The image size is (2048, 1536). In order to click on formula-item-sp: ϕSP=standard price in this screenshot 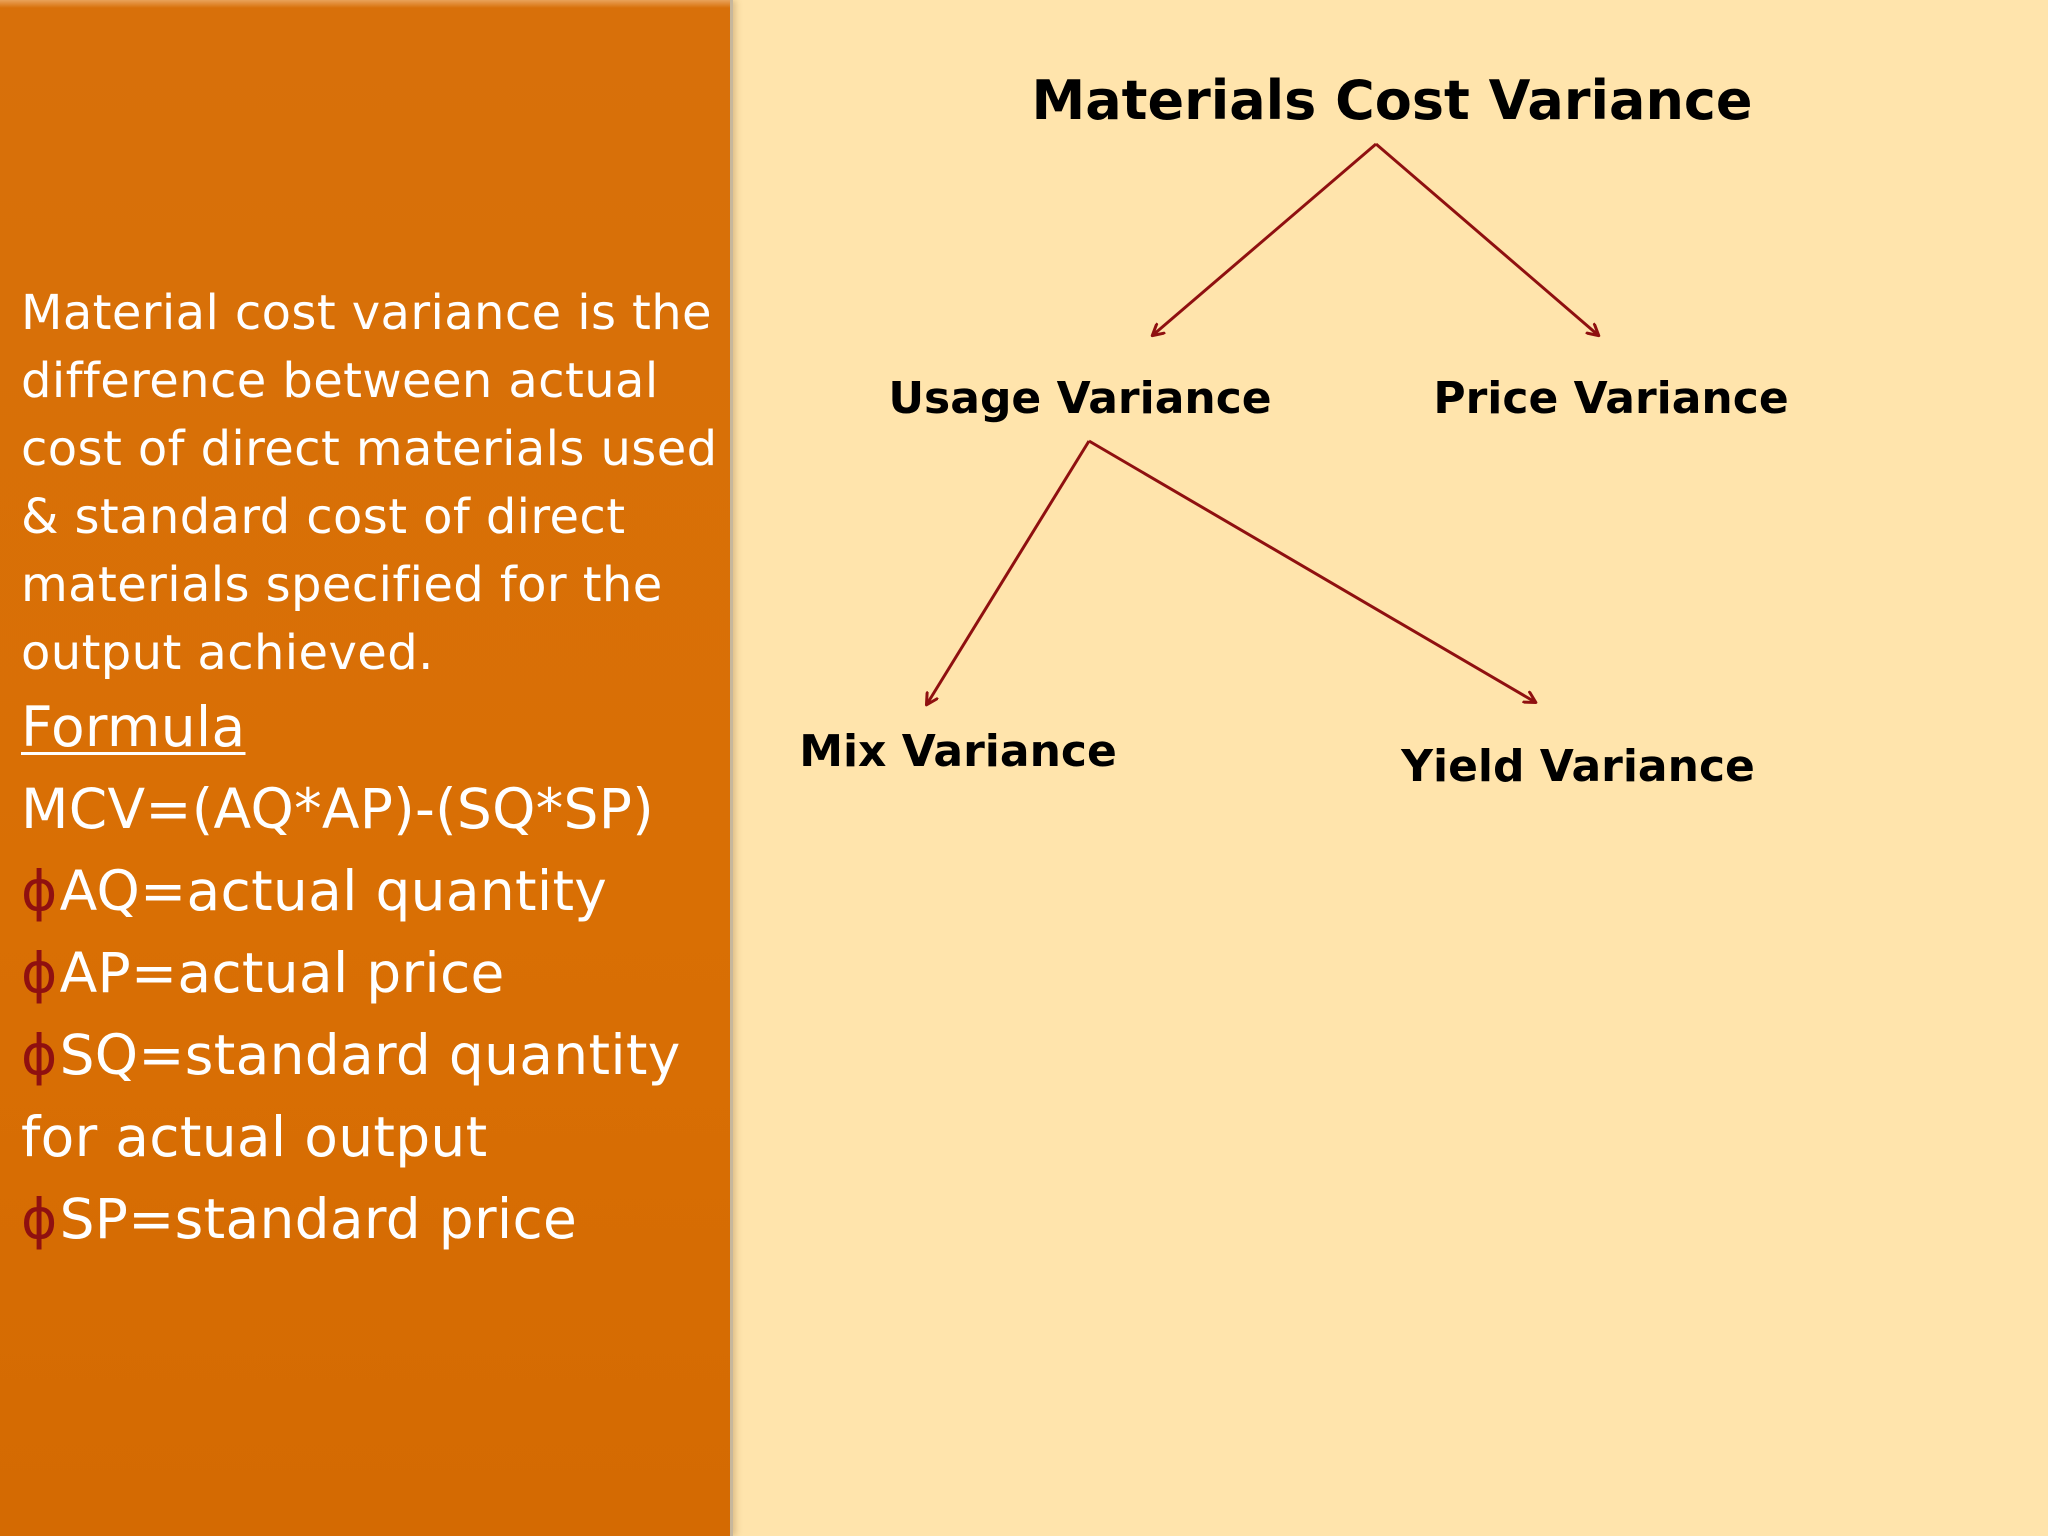, I will do `click(373, 1219)`.